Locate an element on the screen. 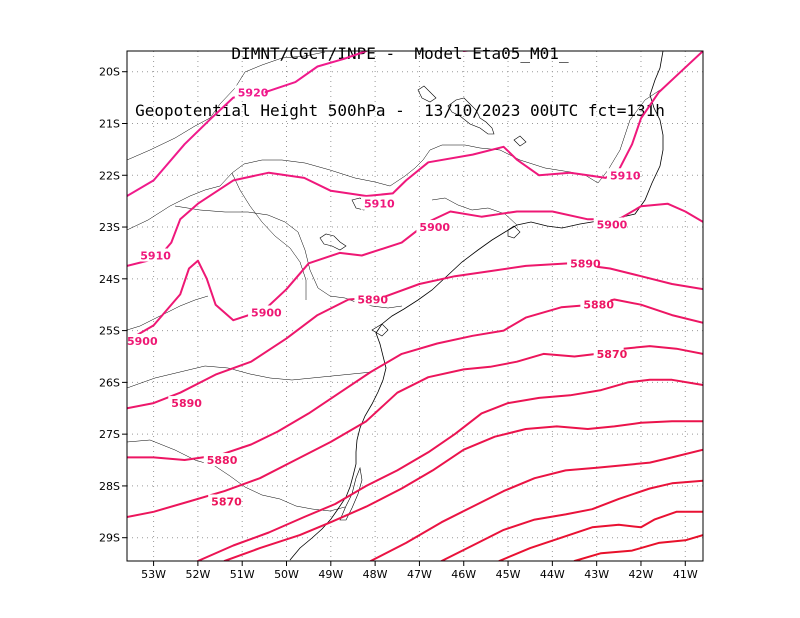 Image resolution: width=800 pixels, height=618 pixels. lon-tick-label: 43W is located at coordinates (596, 574).